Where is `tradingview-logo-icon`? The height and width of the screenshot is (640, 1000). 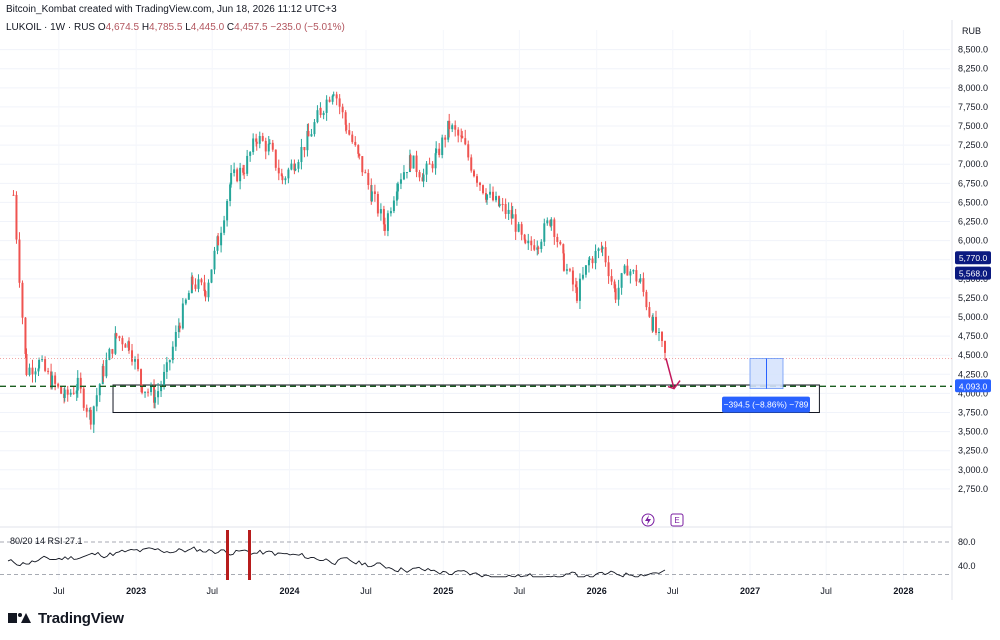
tradingview-logo-icon is located at coordinates (20, 619).